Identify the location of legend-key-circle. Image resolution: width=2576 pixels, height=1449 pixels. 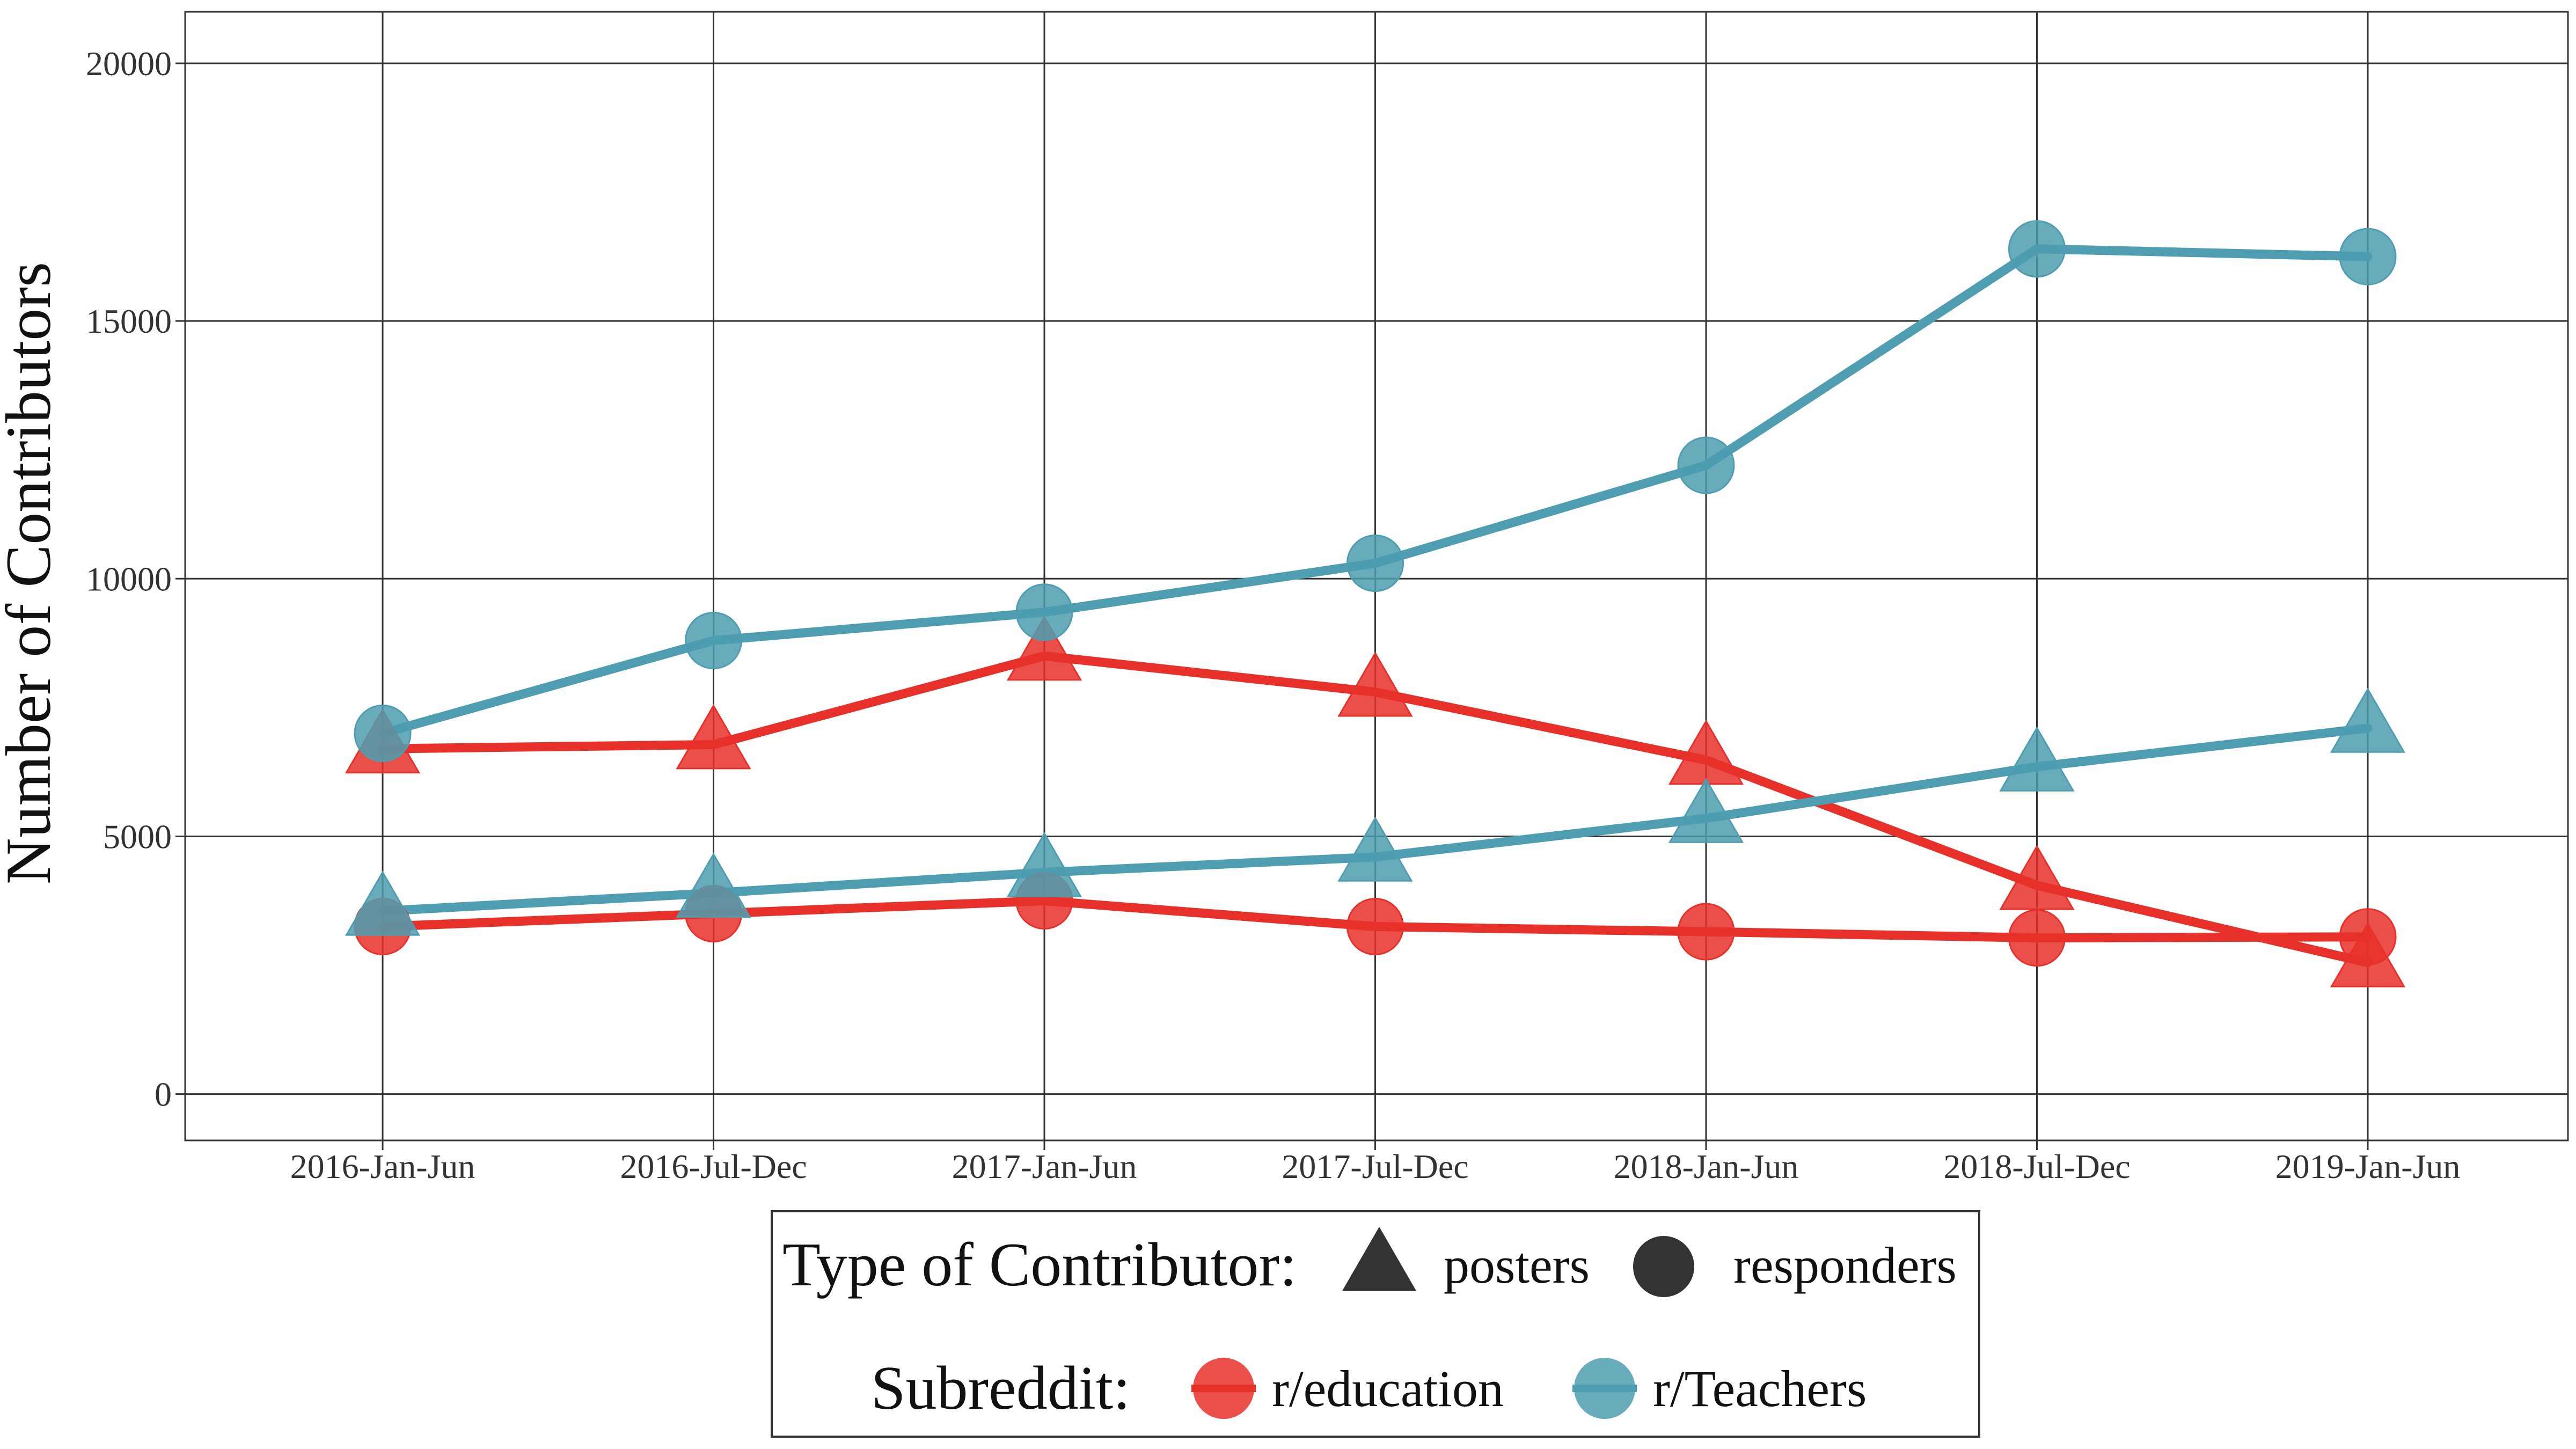
(1663, 1266).